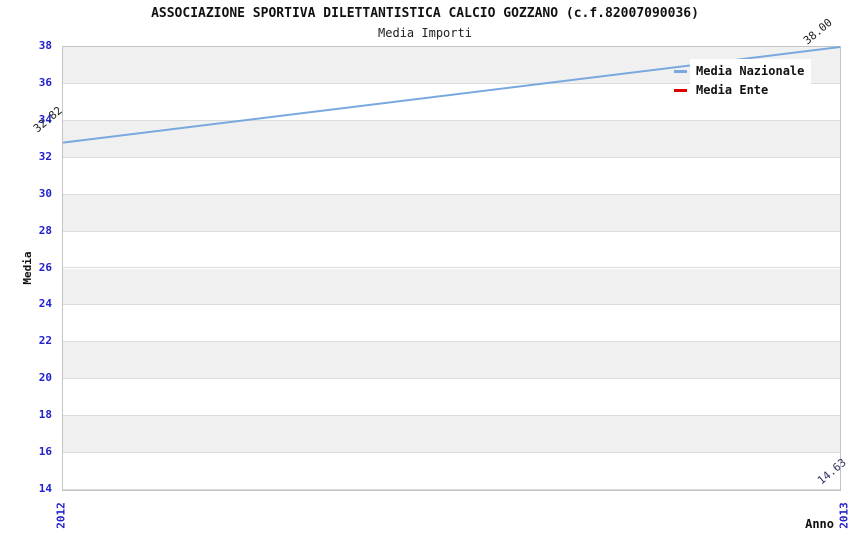 The height and width of the screenshot is (550, 850). I want to click on y-tick-label: 32, so click(45, 156).